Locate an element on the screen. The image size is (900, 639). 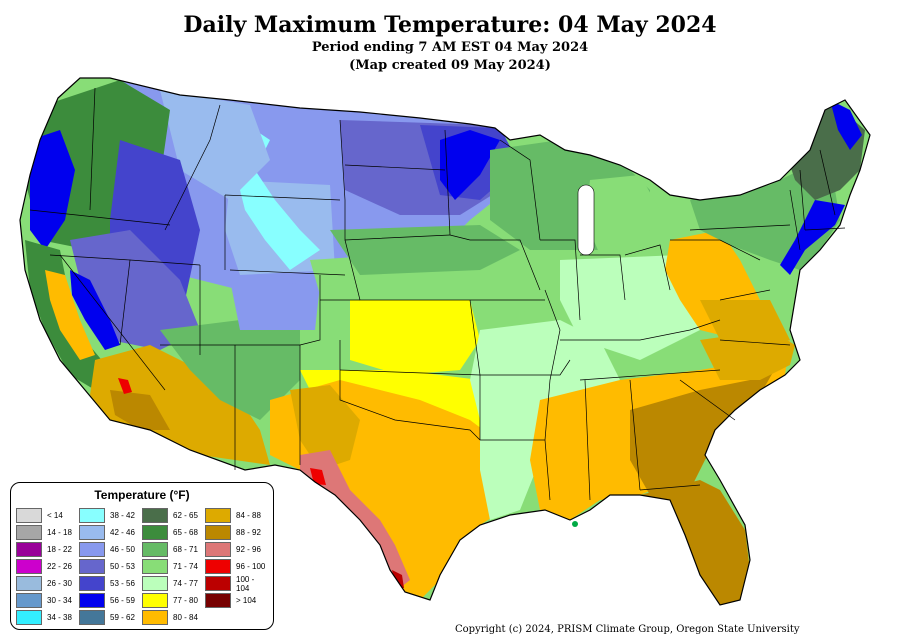
legend-item: 50 - 53 is located at coordinates (110, 566).